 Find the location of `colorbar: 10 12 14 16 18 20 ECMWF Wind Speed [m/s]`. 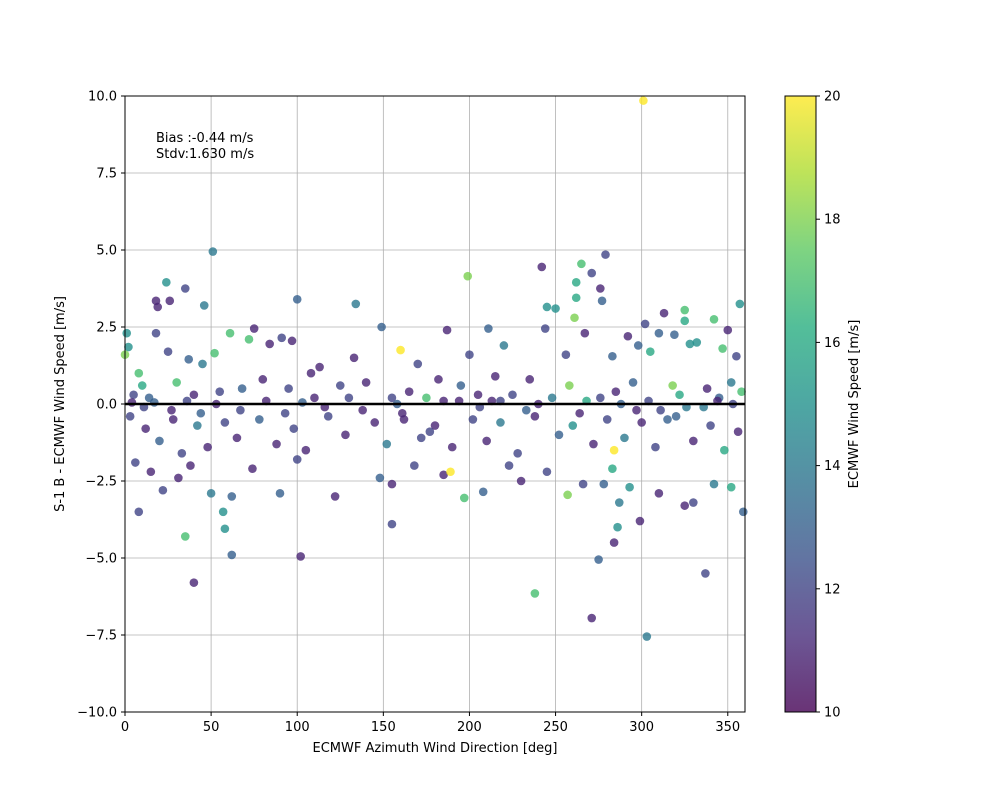

colorbar: 10 12 14 16 18 20 ECMWF Wind Speed [m/s] is located at coordinates (823, 405).